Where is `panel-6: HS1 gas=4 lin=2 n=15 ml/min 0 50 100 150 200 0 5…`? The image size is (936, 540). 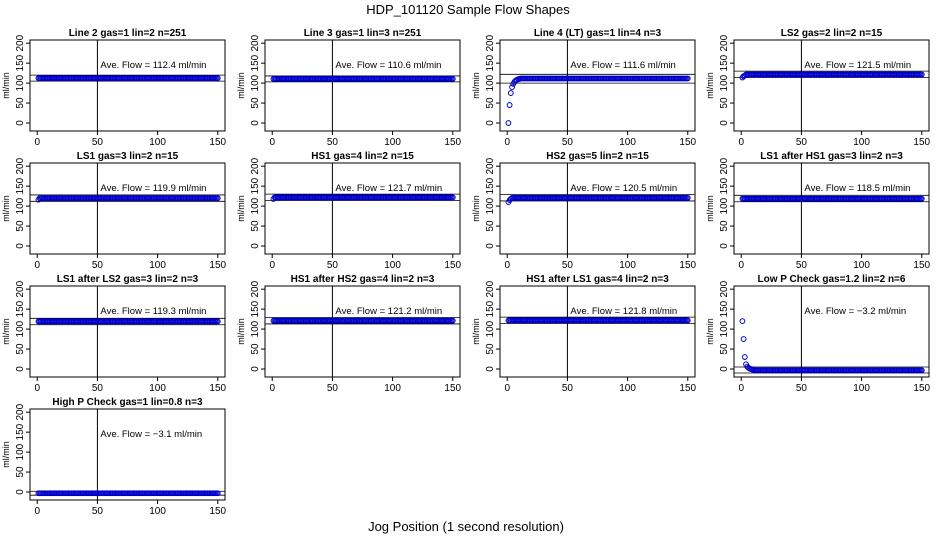
panel-6: HS1 gas=4 lin=2 n=15 ml/min 0 50 100 150 200 0 5… is located at coordinates (349, 211).